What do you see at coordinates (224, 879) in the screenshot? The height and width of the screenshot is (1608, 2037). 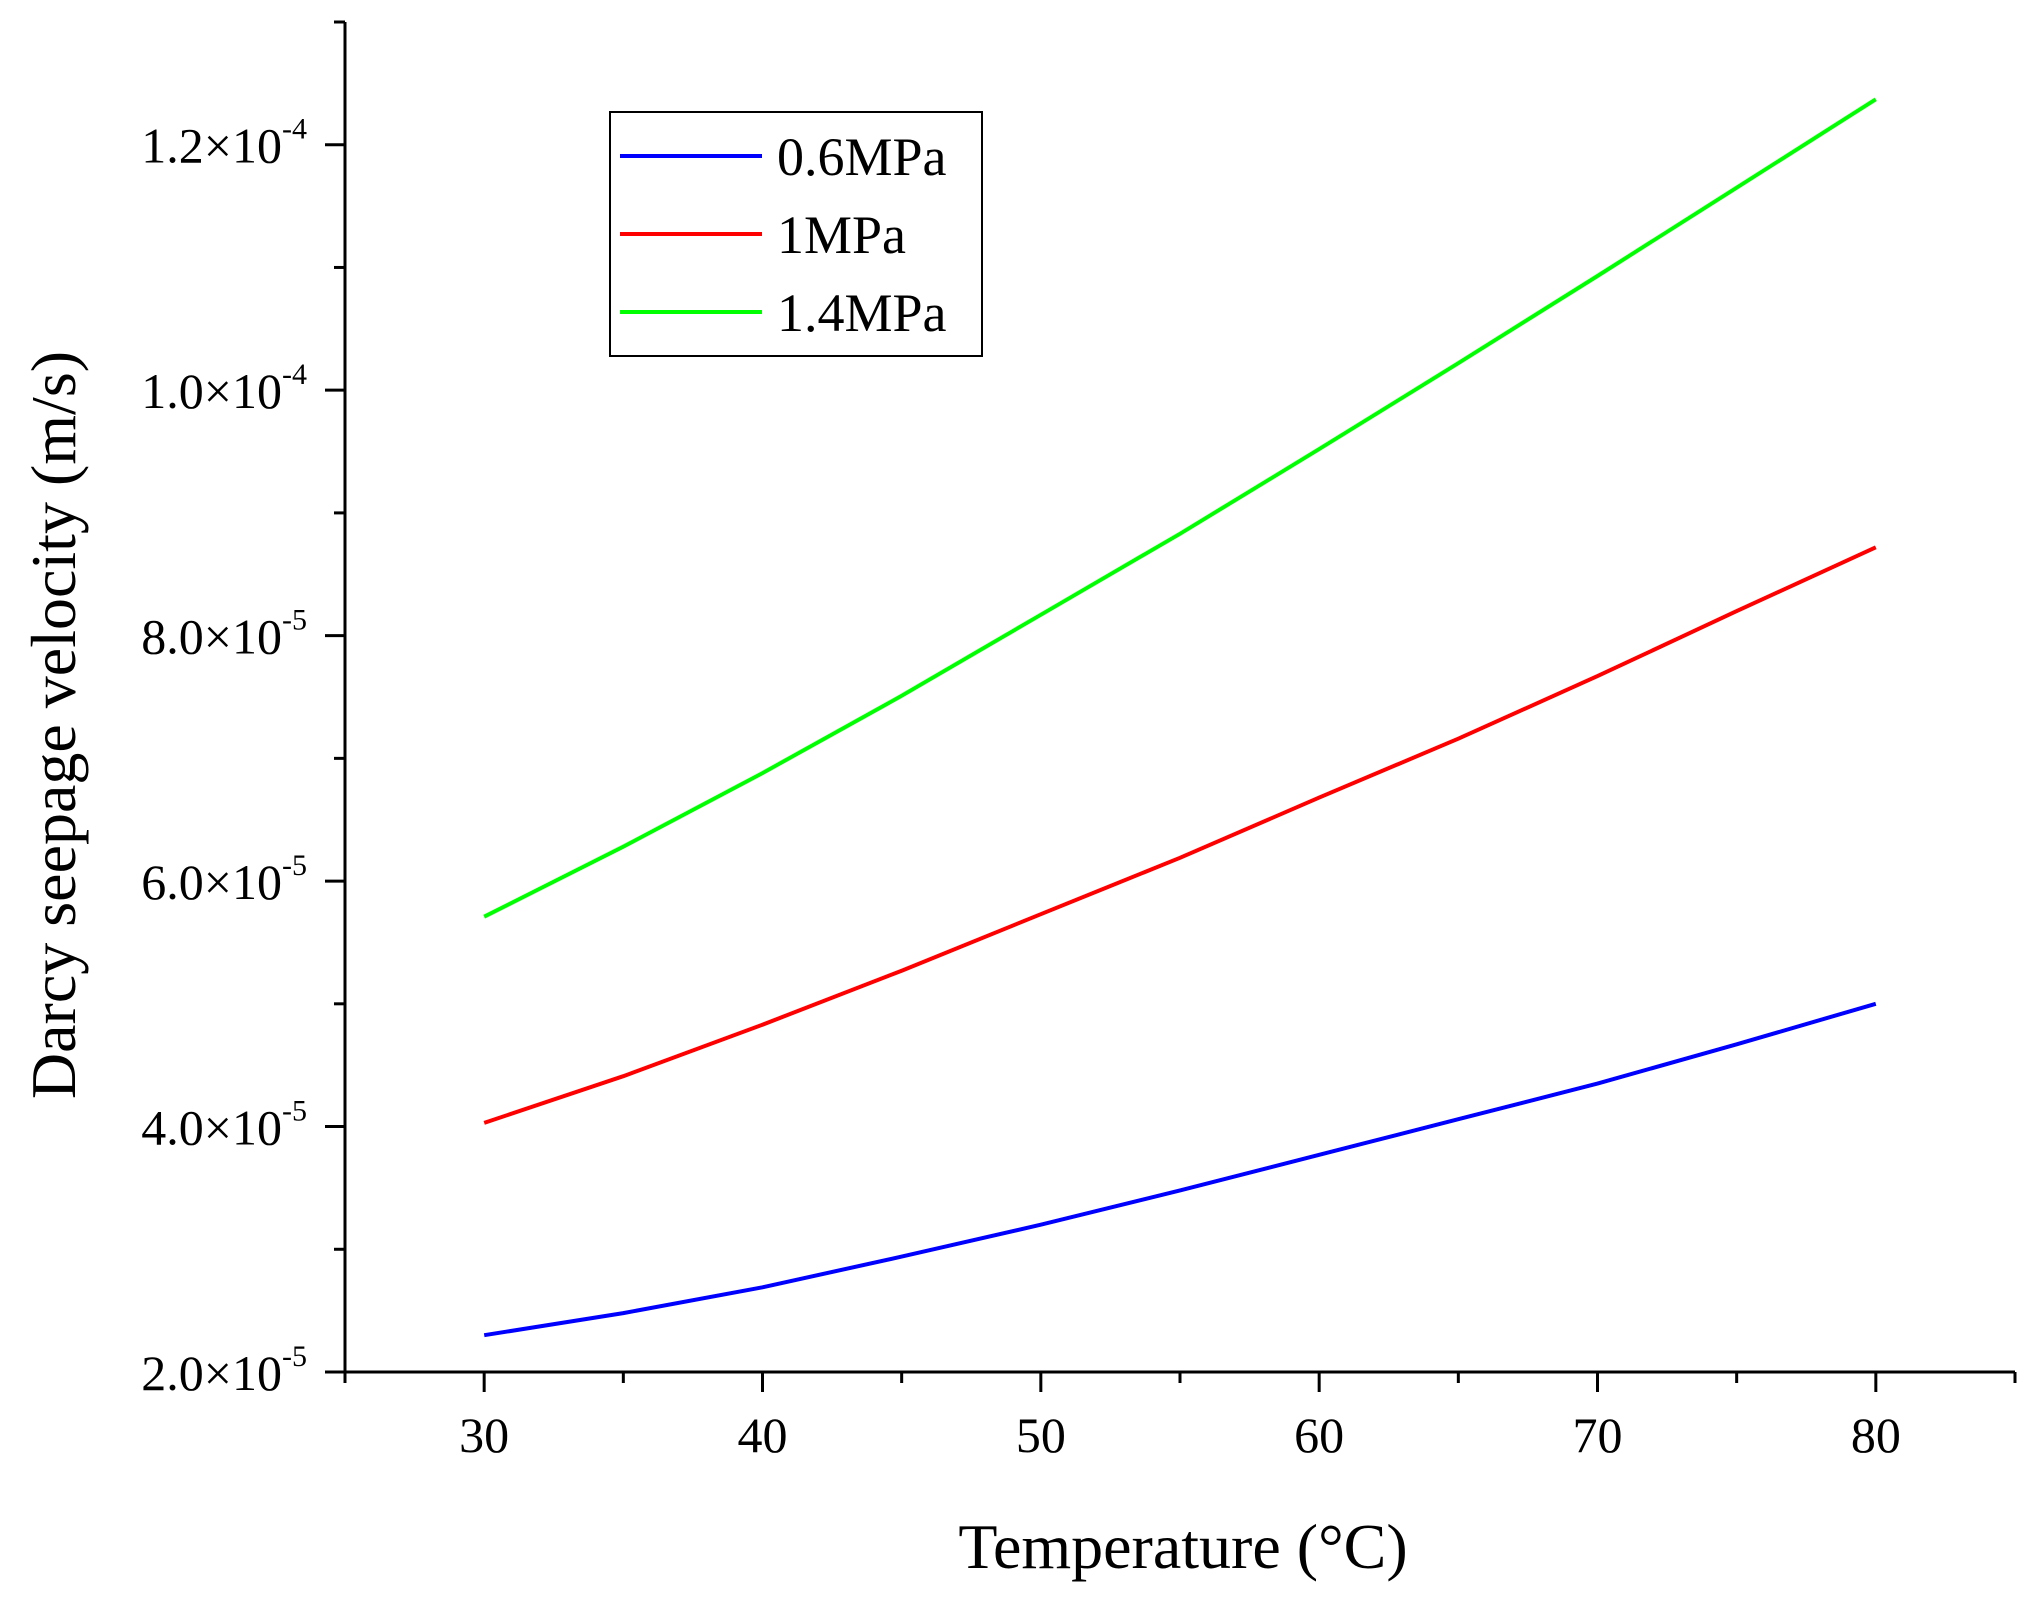 I see `y-tick-label: 6.0×10⁻⁵` at bounding box center [224, 879].